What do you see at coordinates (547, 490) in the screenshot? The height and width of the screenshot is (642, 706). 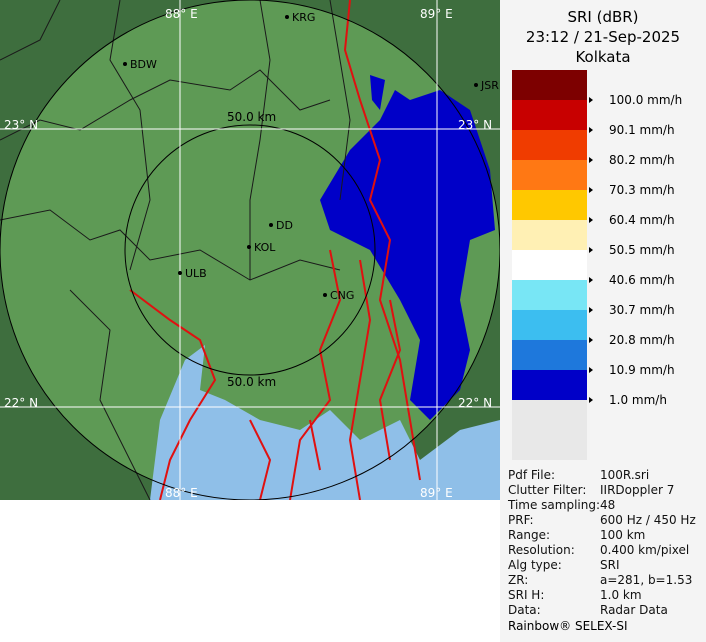 I see `info-key: Clutter Filter:` at bounding box center [547, 490].